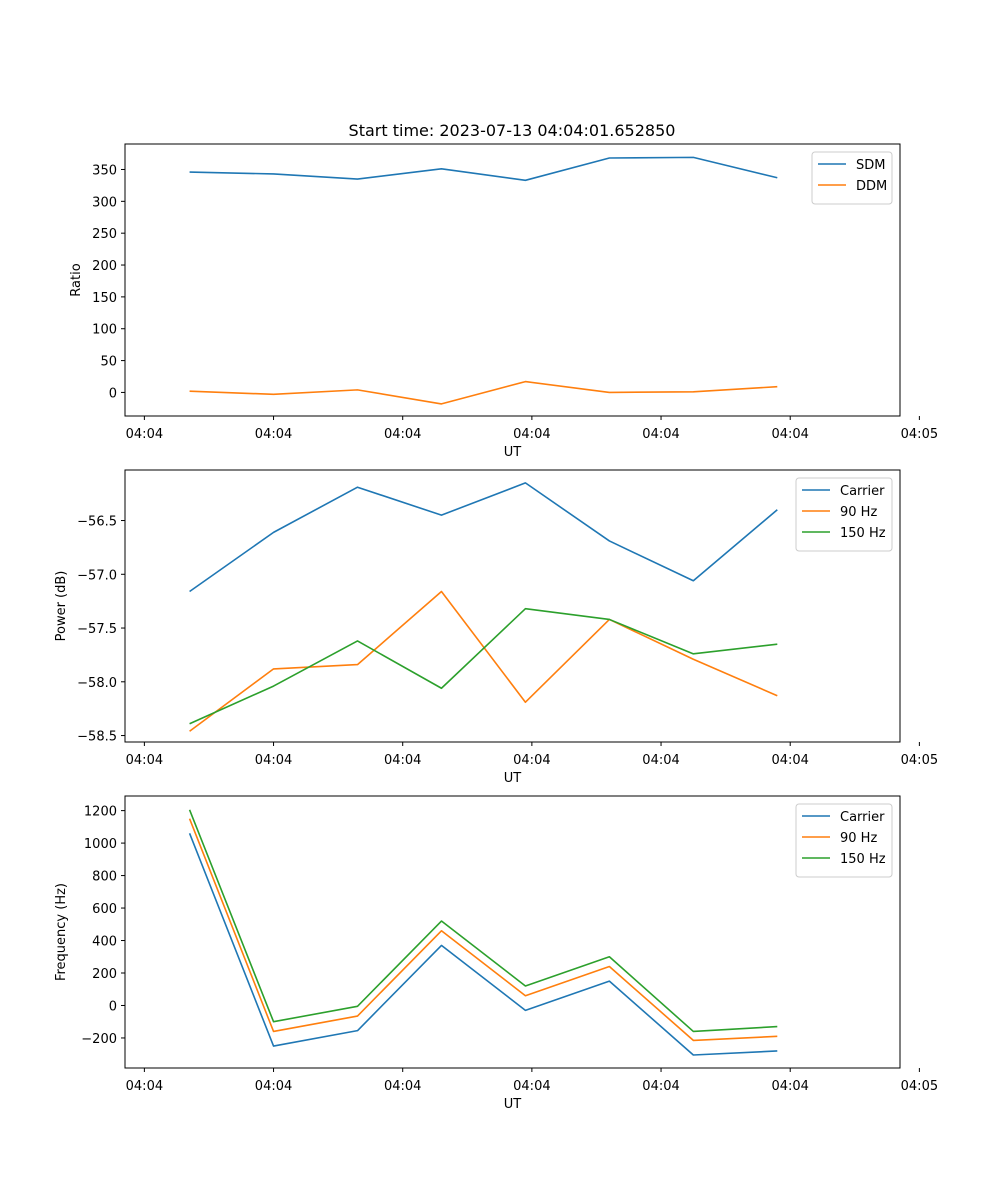 Image resolution: width=1000 pixels, height=1200 pixels. What do you see at coordinates (104, 234) in the screenshot?
I see `y-tick-label: 250` at bounding box center [104, 234].